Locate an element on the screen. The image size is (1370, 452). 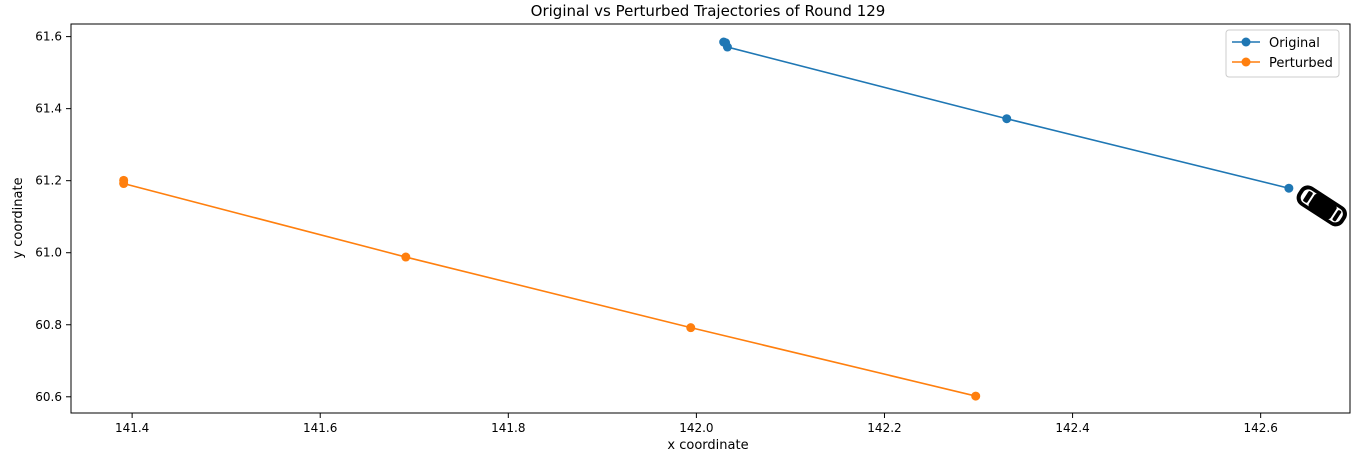
x-tick-label: 141.8 is located at coordinates (508, 428).